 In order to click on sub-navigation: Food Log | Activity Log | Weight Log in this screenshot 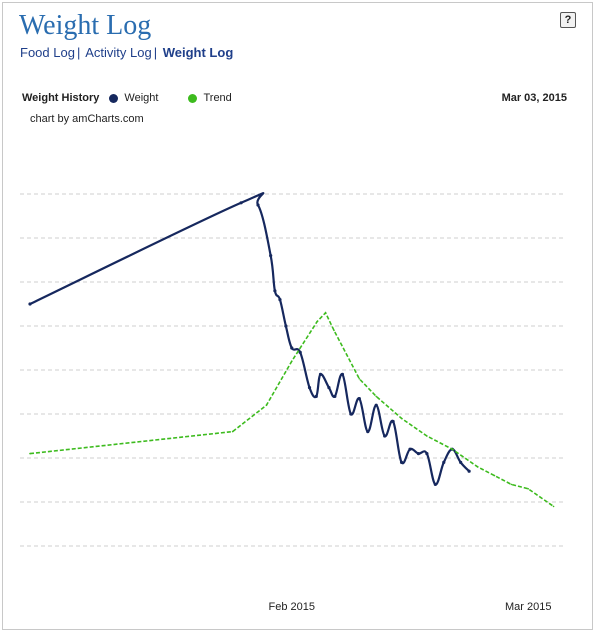, I will do `click(126, 52)`.